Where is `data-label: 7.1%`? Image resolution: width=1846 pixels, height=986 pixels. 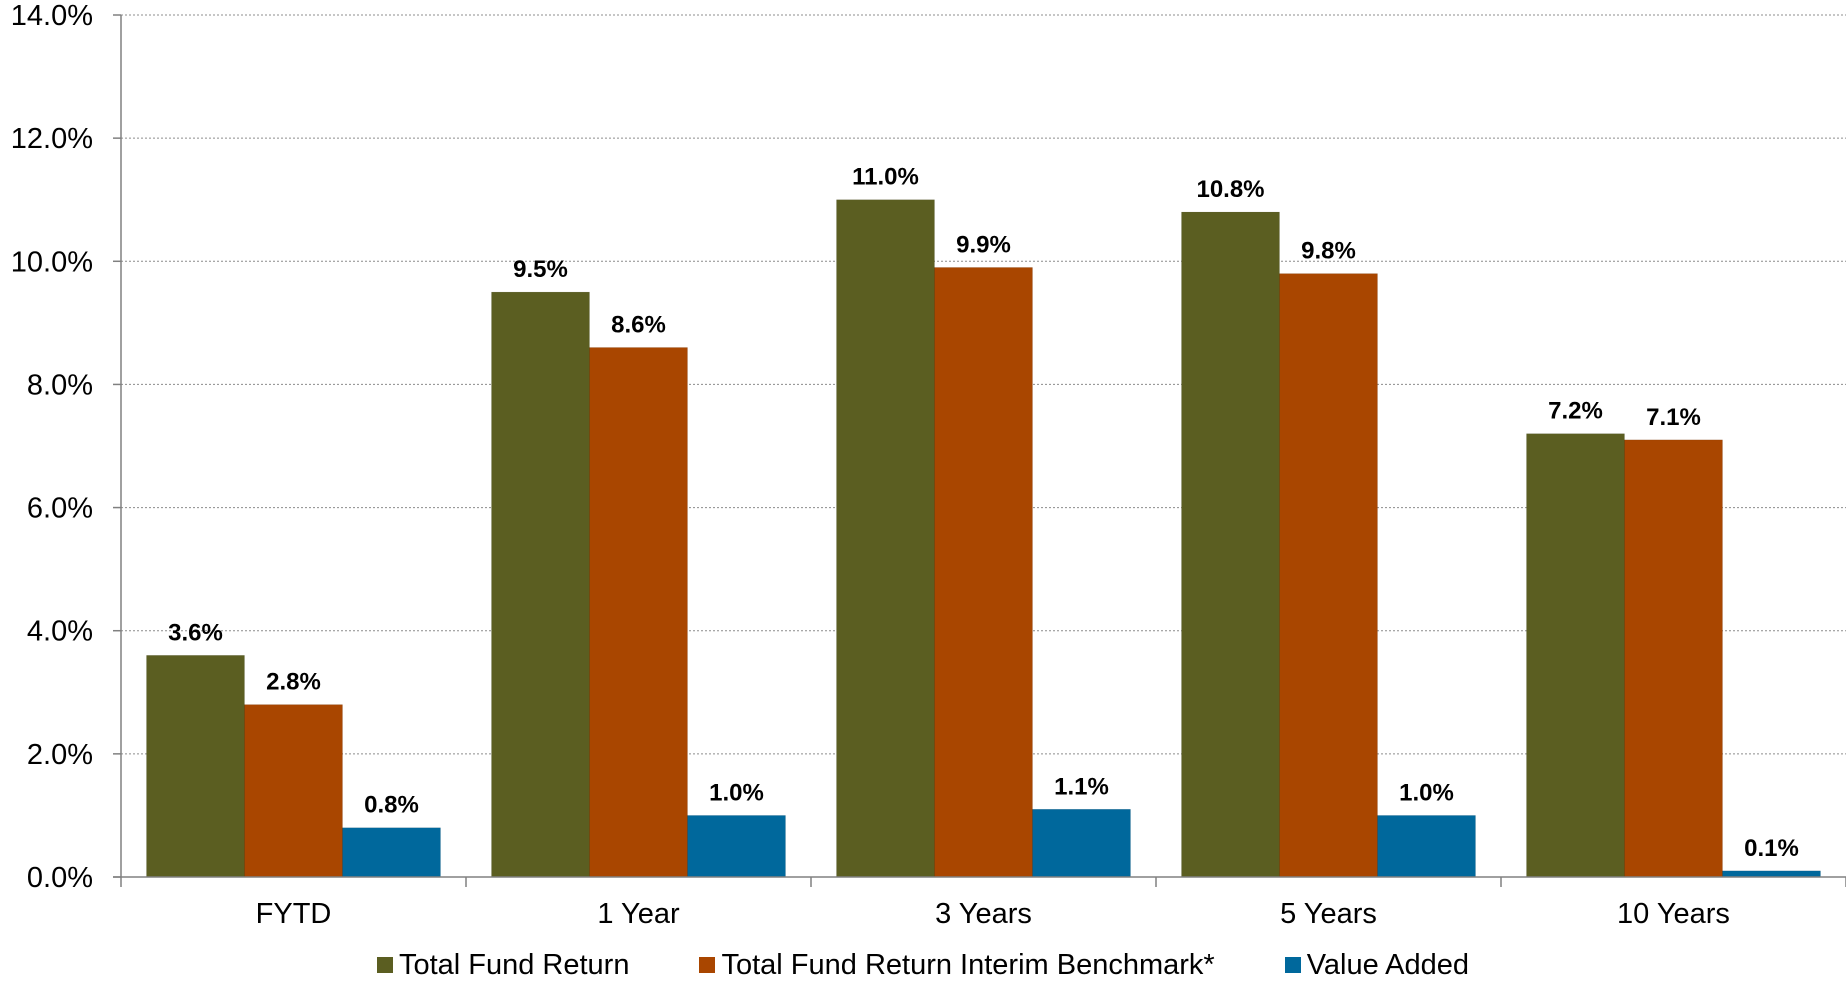 data-label: 7.1% is located at coordinates (1673, 417).